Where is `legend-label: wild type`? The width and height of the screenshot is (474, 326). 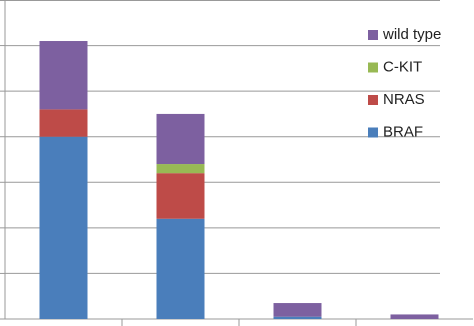 legend-label: wild type is located at coordinates (411, 34).